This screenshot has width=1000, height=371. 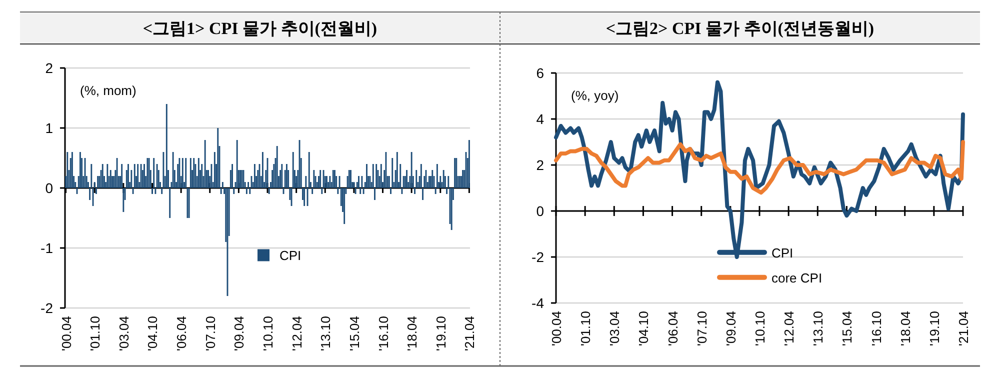 What do you see at coordinates (108, 90) in the screenshot?
I see `annotation: (%, mom)` at bounding box center [108, 90].